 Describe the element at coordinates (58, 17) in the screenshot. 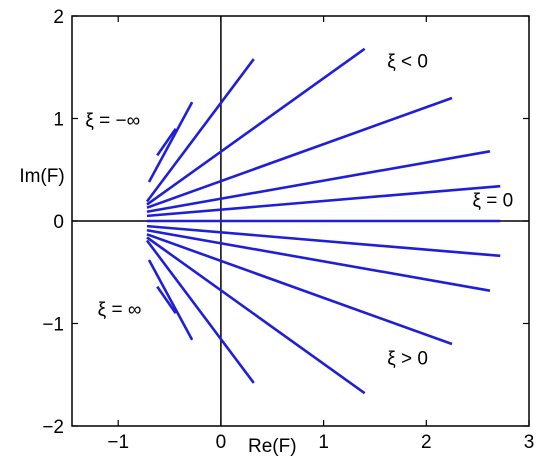

I see `y-tick-label: 2` at that location.